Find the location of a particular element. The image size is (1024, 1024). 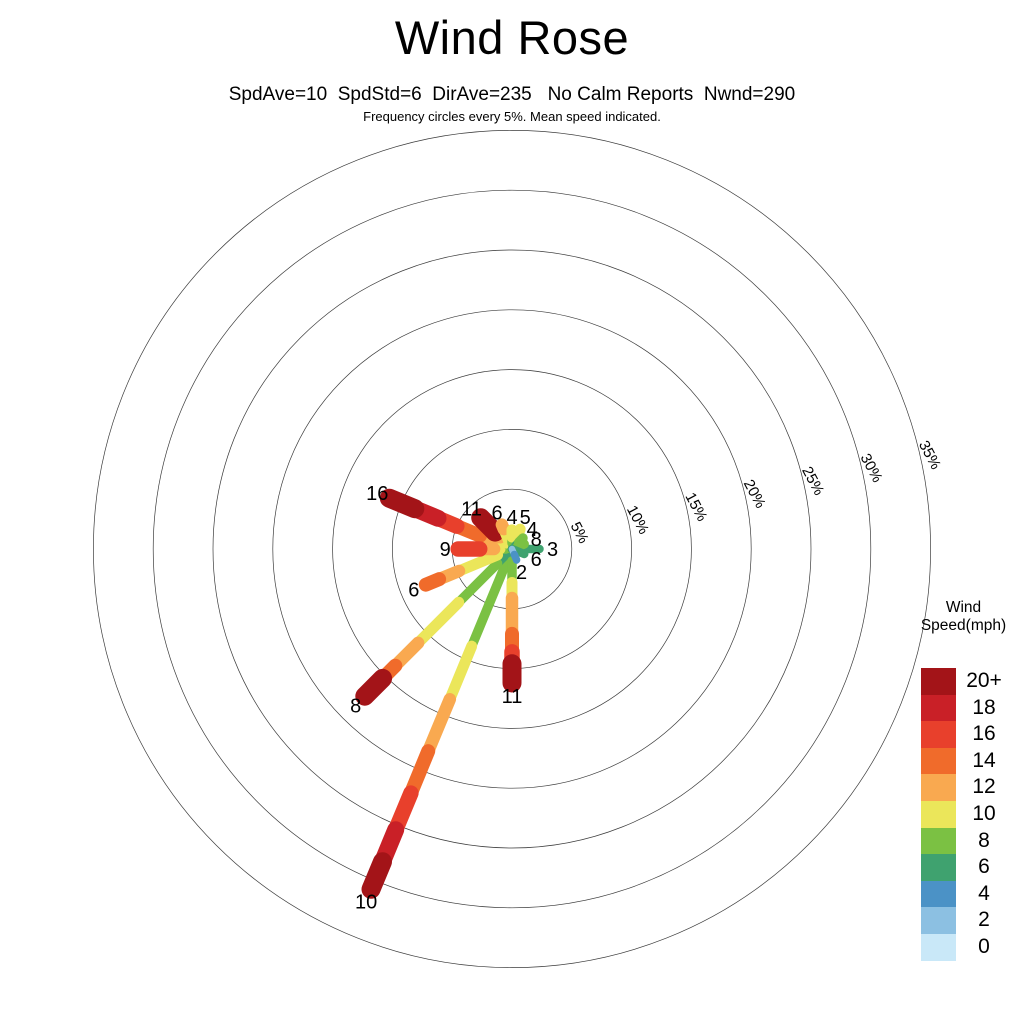

petal-mean-speed-label: 9 is located at coordinates (445, 550).